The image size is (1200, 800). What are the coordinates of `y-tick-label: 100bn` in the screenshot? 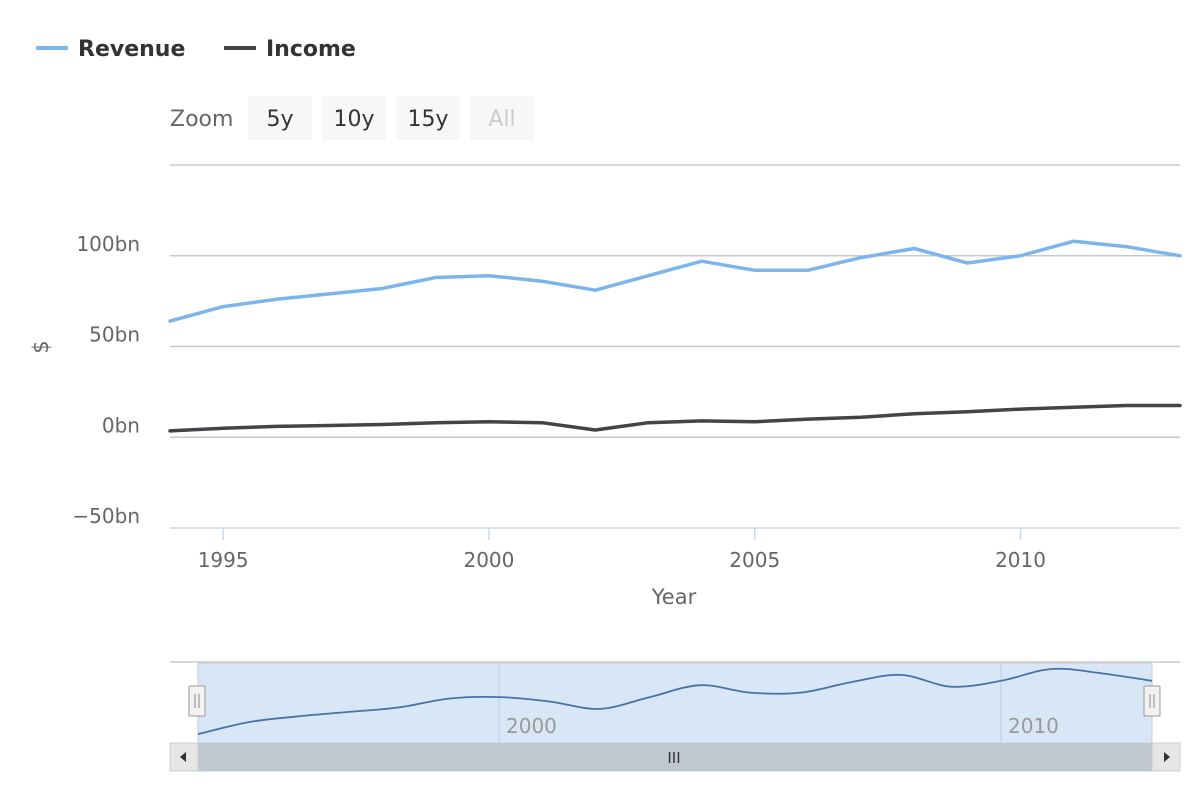 It's located at (108, 244).